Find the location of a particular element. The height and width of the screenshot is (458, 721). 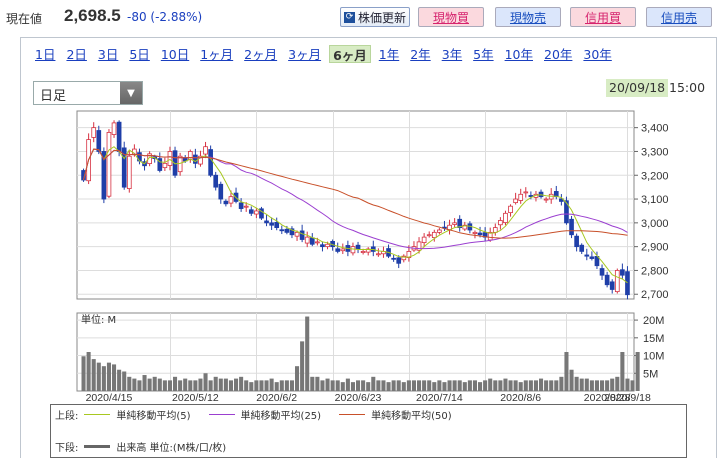

tab-16: 30年 is located at coordinates (597, 54).